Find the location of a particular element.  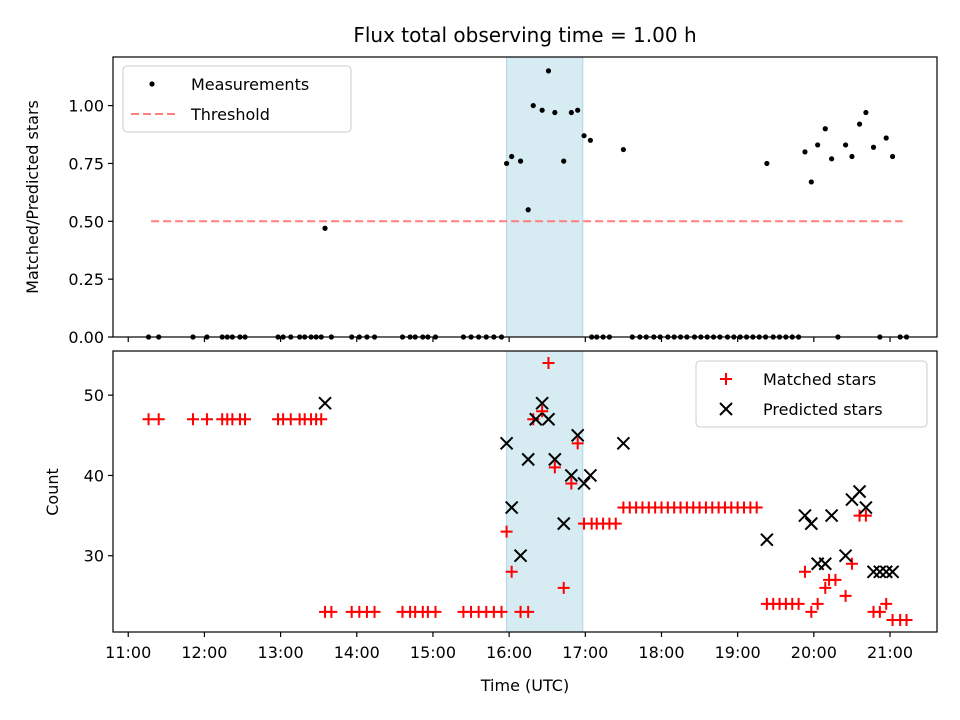

legend-predicted-label: Predicted stars is located at coordinates (823, 409).